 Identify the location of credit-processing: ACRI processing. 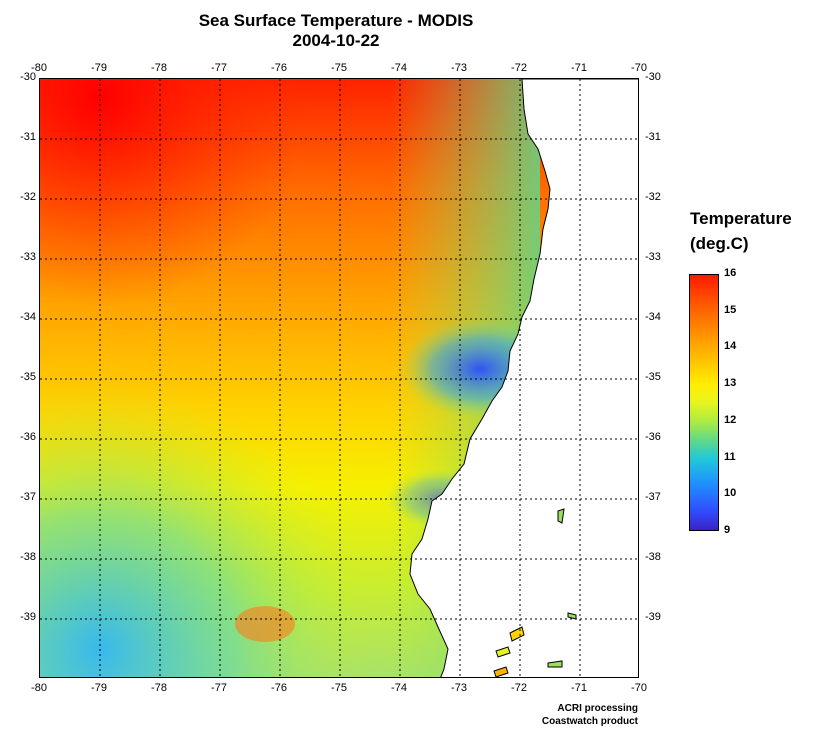
(597, 708).